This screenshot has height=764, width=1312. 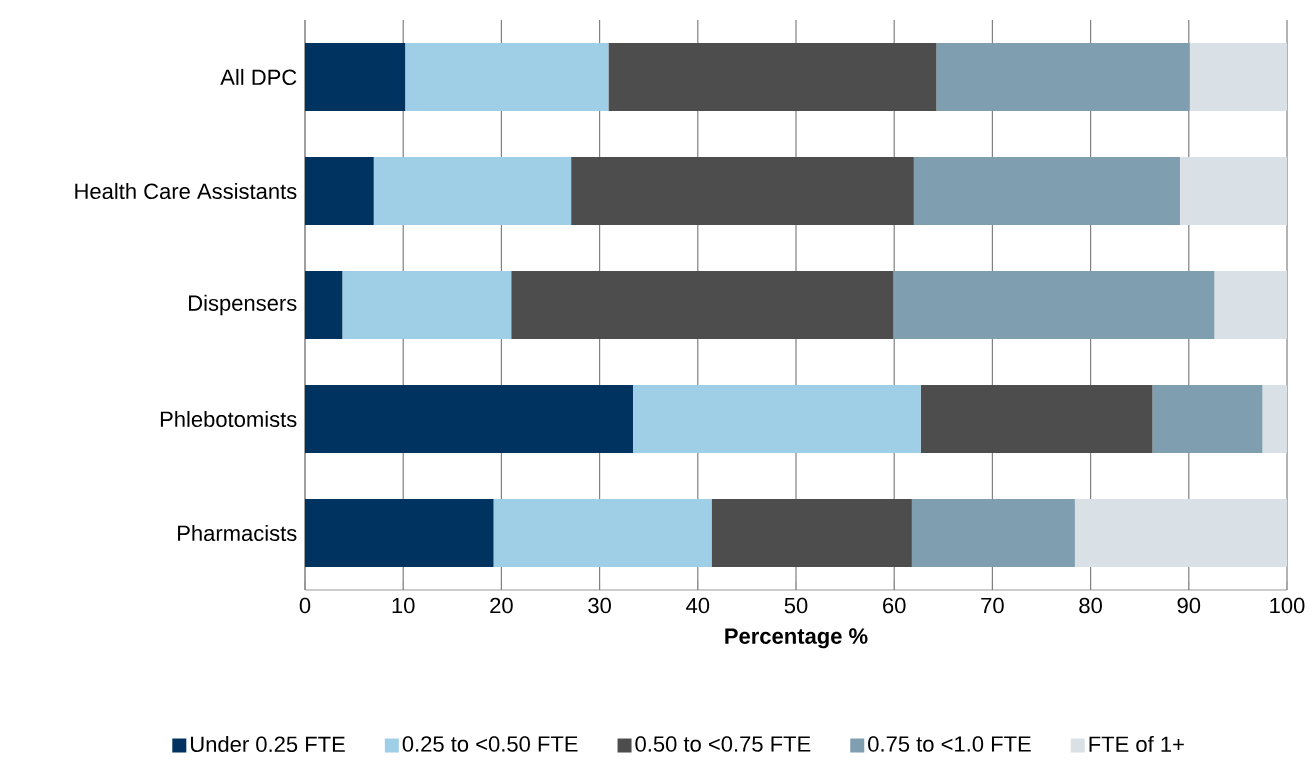 I want to click on x-tick-label: 90, so click(x=1189, y=605).